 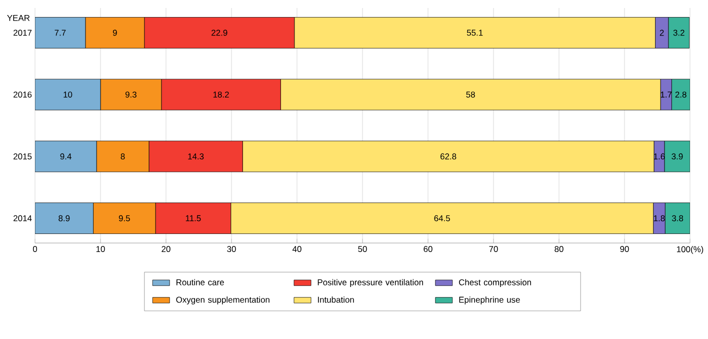 I want to click on x-tick-label: 80, so click(x=559, y=249).